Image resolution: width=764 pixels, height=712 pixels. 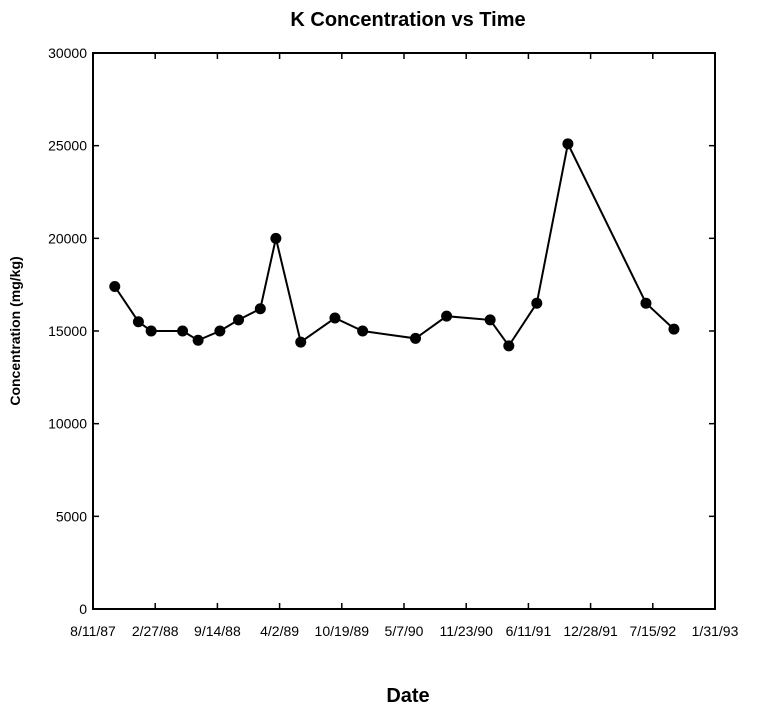 I want to click on y-tick-label: 25000, so click(x=67, y=146).